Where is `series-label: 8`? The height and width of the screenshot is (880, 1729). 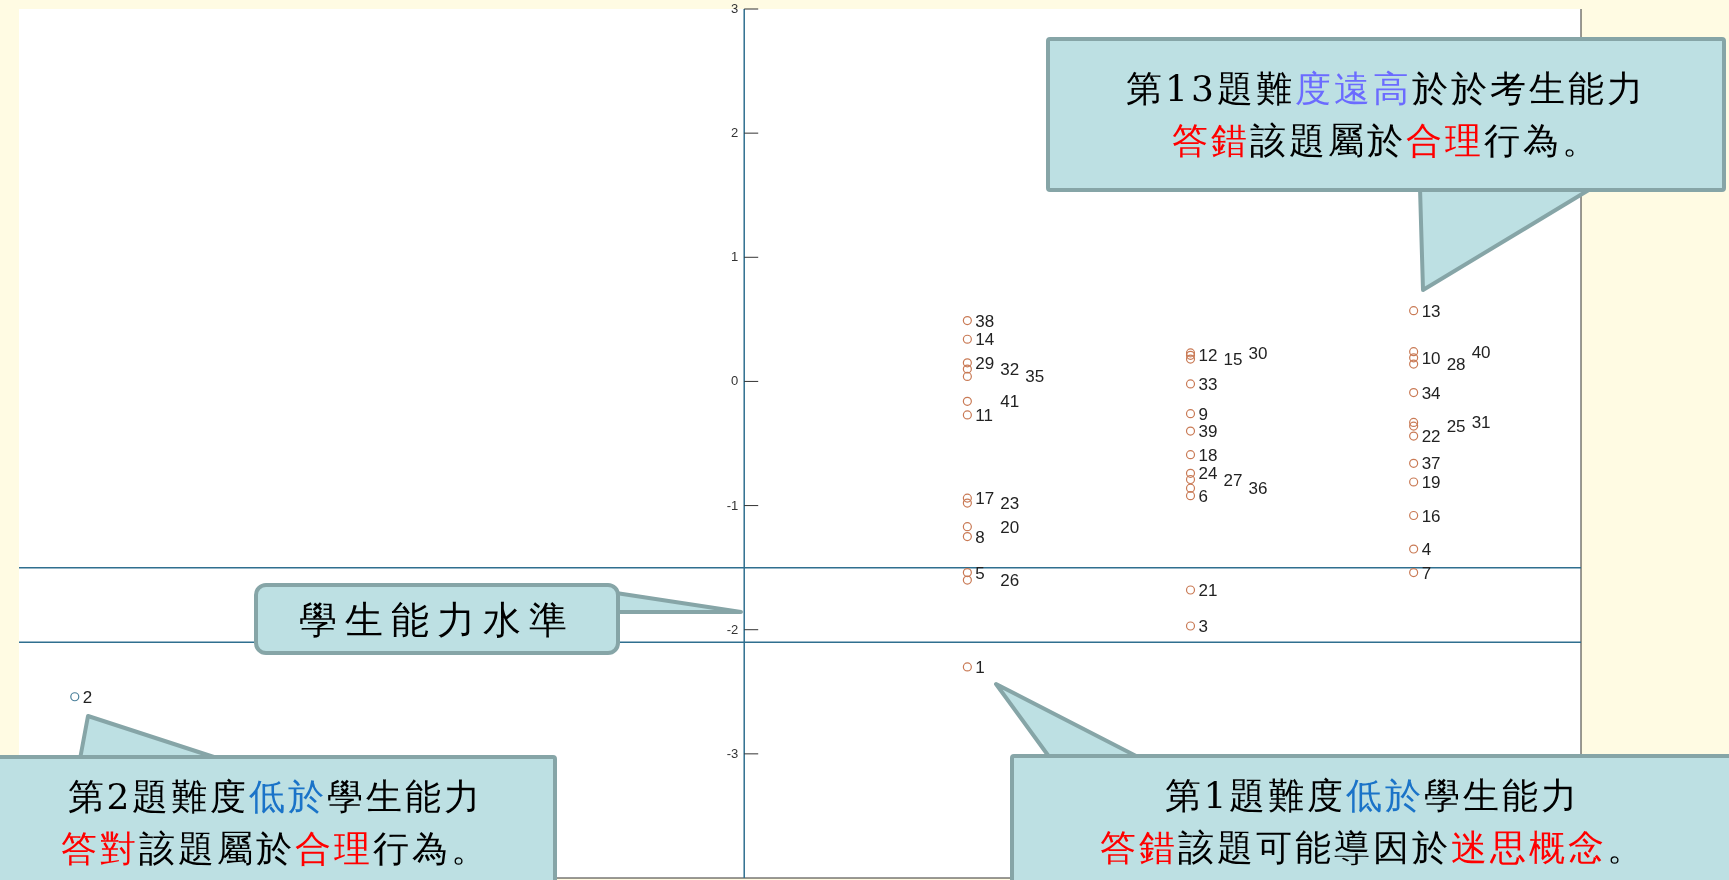
series-label: 8 is located at coordinates (980, 537).